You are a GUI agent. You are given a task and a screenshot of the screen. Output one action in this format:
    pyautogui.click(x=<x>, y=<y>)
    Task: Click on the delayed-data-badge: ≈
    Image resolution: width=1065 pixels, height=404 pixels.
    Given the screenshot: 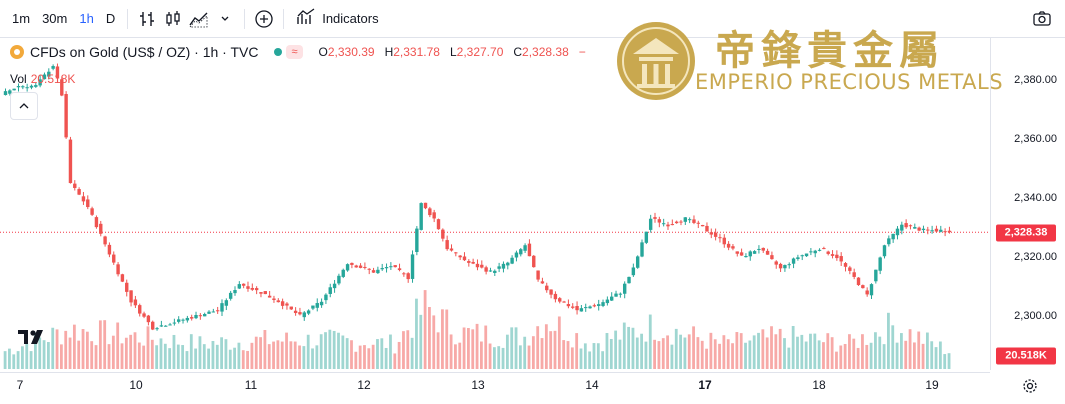 What is the action you would take?
    pyautogui.click(x=294, y=52)
    